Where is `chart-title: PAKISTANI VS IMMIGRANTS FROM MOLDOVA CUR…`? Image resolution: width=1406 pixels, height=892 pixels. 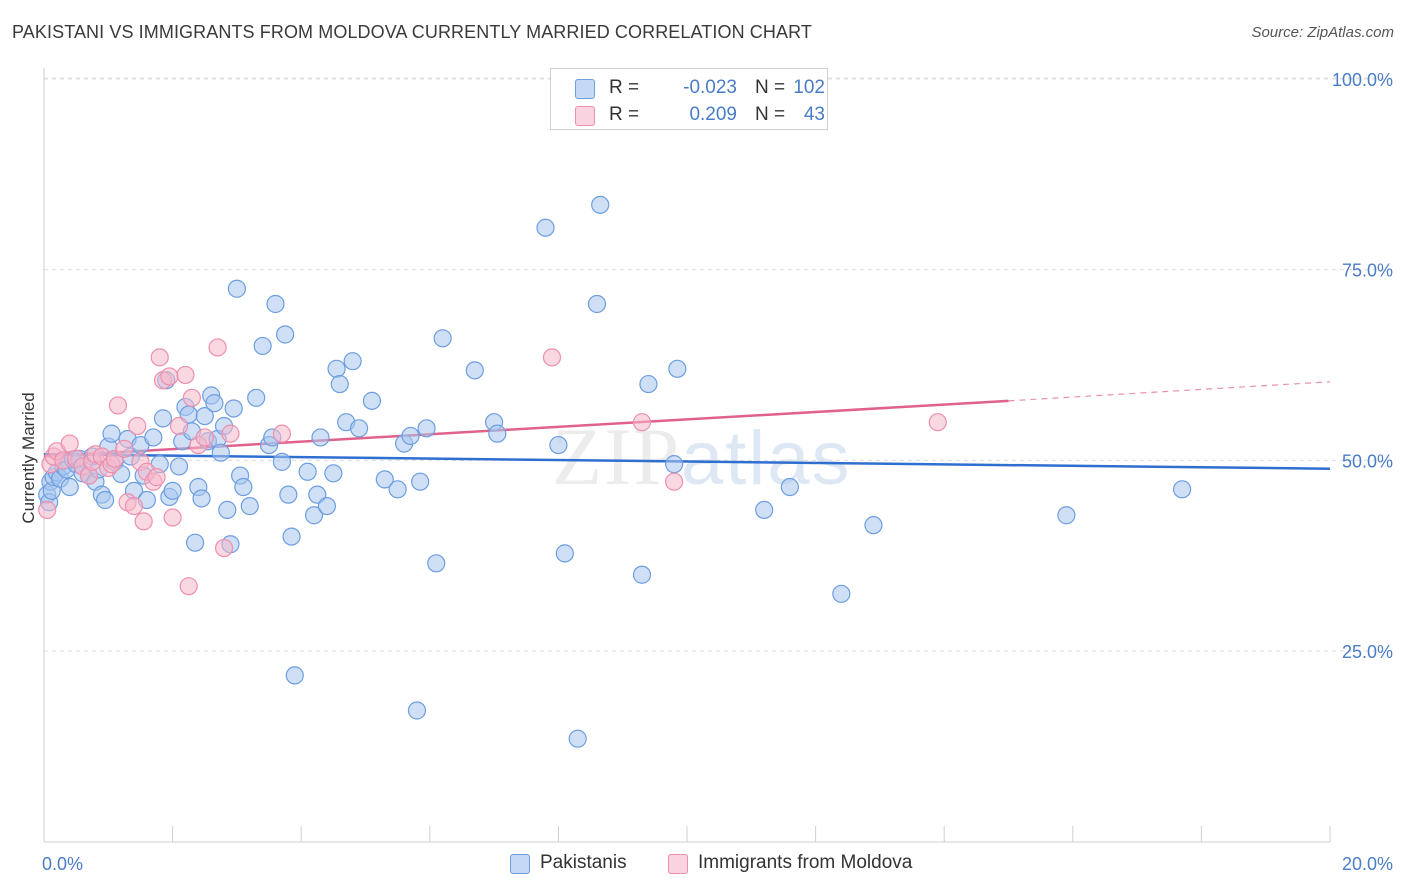 chart-title: PAKISTANI VS IMMIGRANTS FROM MOLDOVA CUR… is located at coordinates (412, 32).